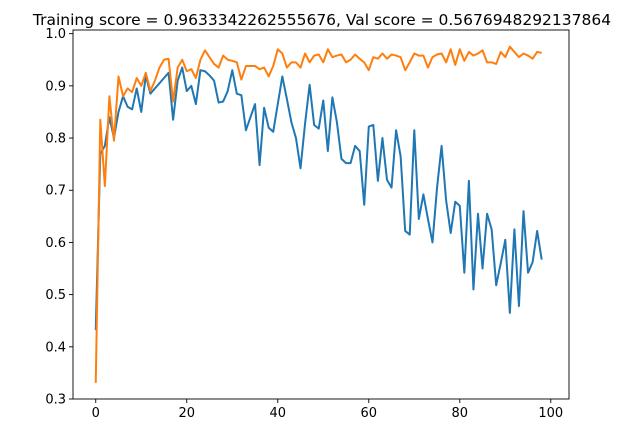  What do you see at coordinates (55, 139) in the screenshot?
I see `y-tick-label: 0.8` at bounding box center [55, 139].